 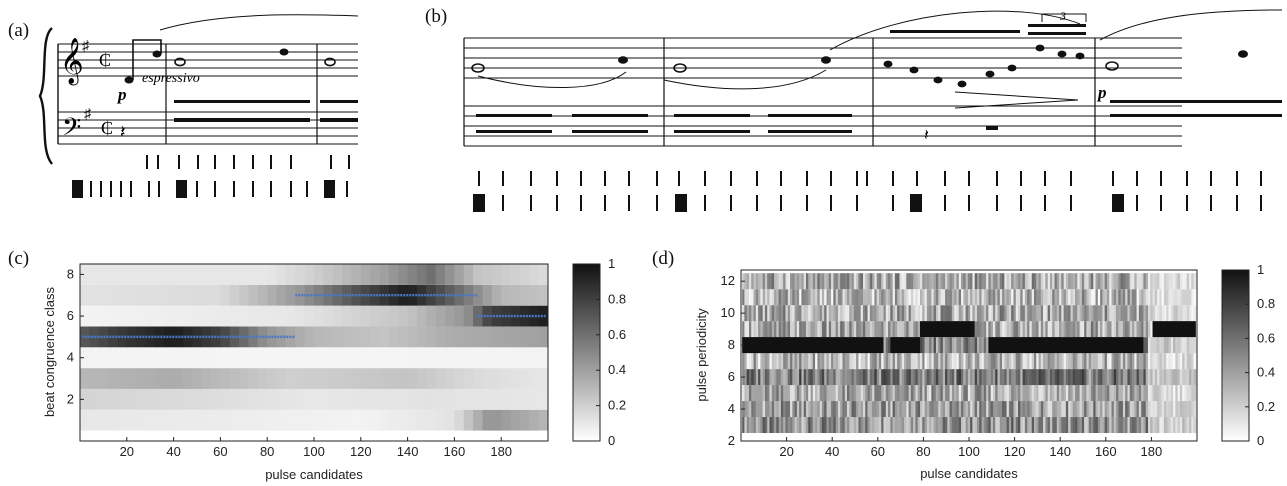 What do you see at coordinates (70, 315) in the screenshot?
I see `y-tick-label: 6` at bounding box center [70, 315].